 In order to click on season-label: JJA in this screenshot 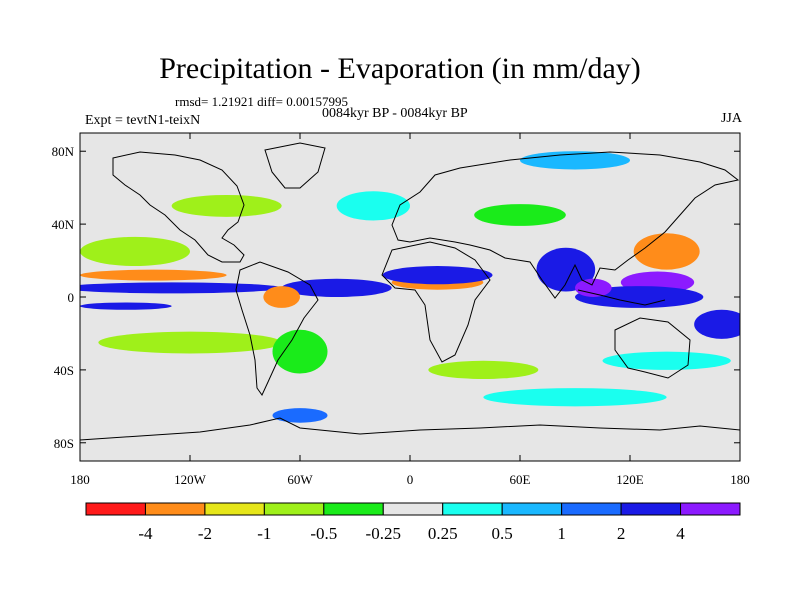, I will do `click(731, 118)`.